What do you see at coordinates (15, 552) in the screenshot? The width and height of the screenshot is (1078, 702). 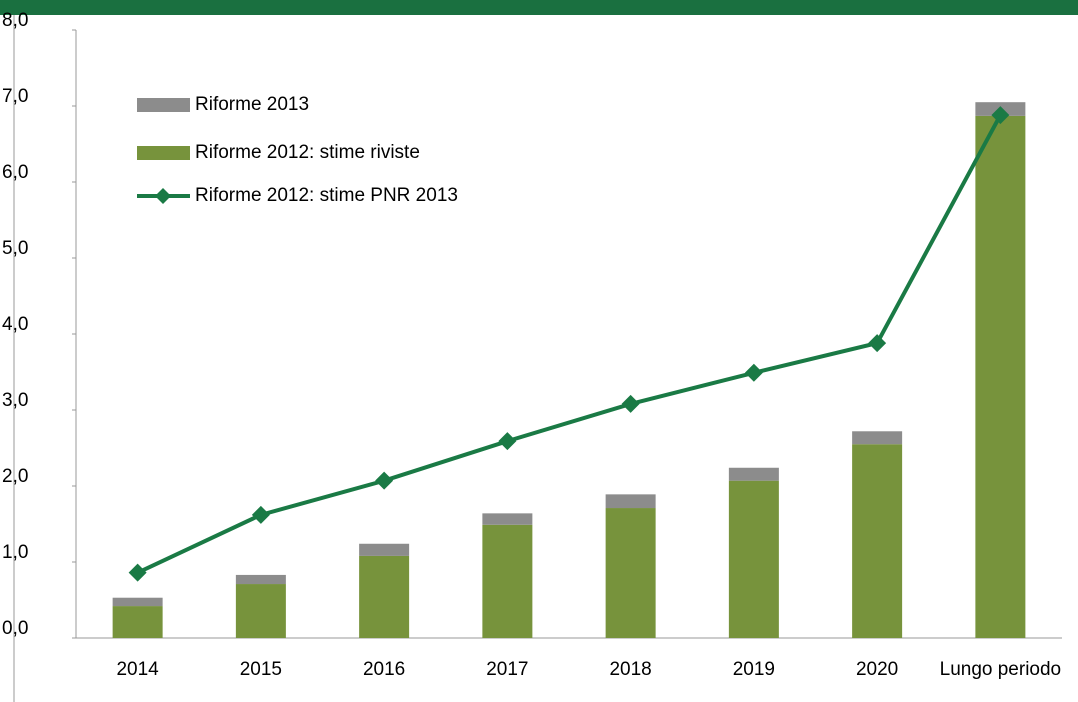 I see `y-tick-label: 1,0` at bounding box center [15, 552].